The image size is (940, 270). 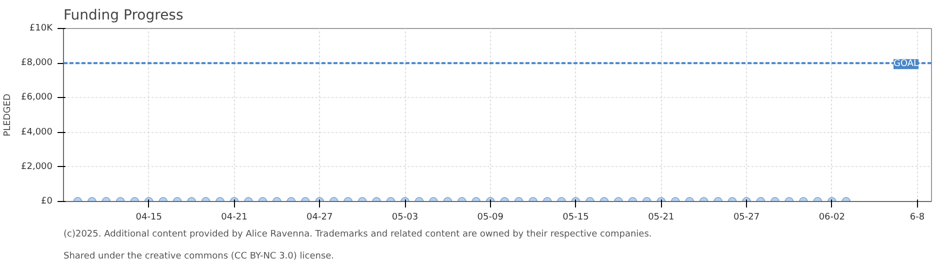 I want to click on y-tick-label: £4,000, so click(x=37, y=132).